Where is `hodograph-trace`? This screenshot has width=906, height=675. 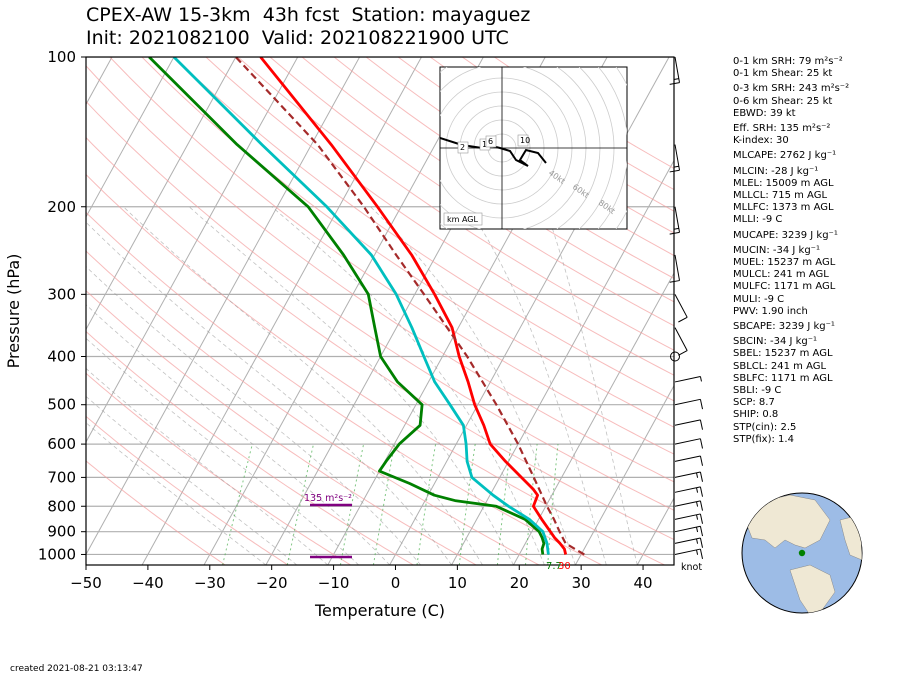
hodograph-trace is located at coordinates (493, 152).